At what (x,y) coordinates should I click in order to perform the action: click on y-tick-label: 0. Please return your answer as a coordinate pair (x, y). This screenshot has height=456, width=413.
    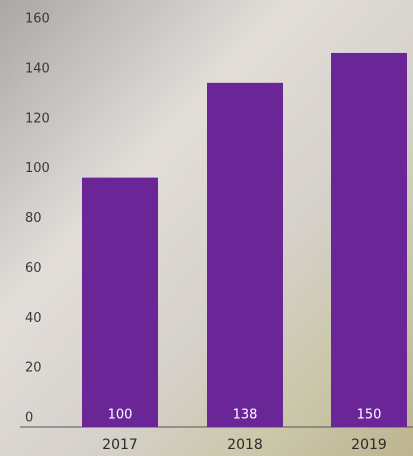
    Looking at the image, I should click on (29, 418).